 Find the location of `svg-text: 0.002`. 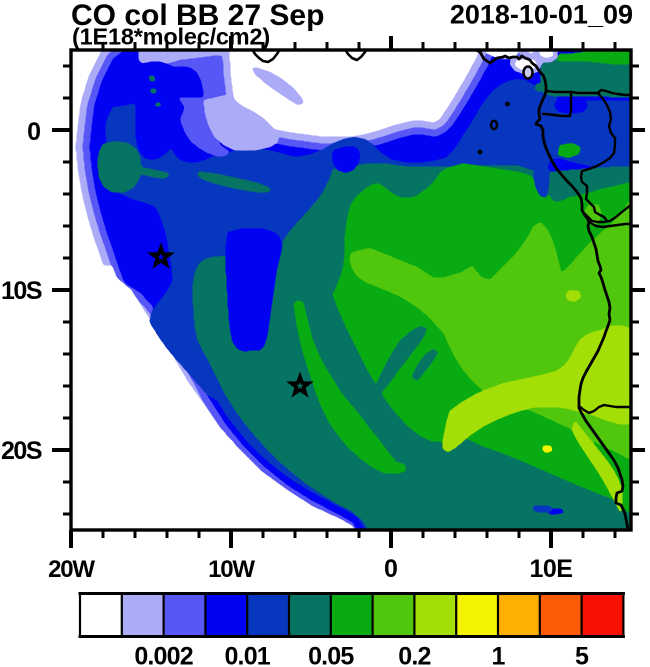

svg-text: 0.002 is located at coordinates (163, 655).